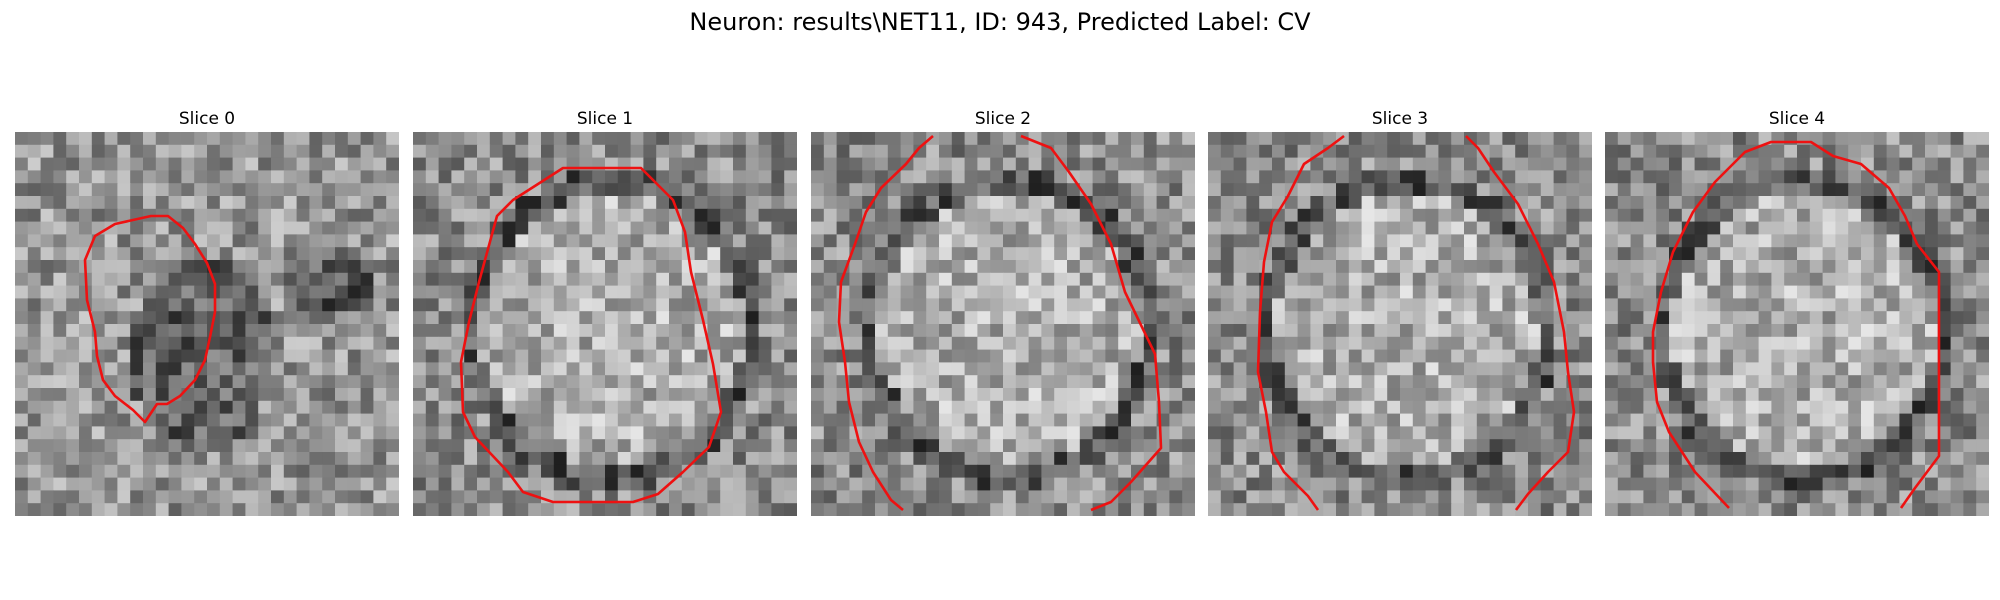 This screenshot has height=600, width=2000. What do you see at coordinates (1400, 119) in the screenshot?
I see `slice-title: Slice 3` at bounding box center [1400, 119].